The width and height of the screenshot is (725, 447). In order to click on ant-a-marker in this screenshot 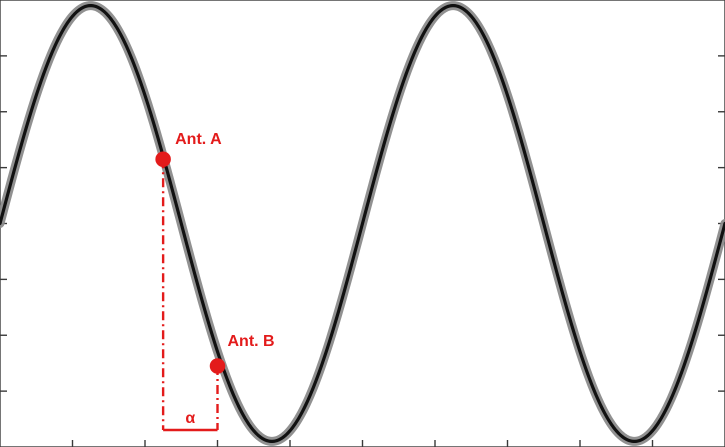, I will do `click(163, 159)`.